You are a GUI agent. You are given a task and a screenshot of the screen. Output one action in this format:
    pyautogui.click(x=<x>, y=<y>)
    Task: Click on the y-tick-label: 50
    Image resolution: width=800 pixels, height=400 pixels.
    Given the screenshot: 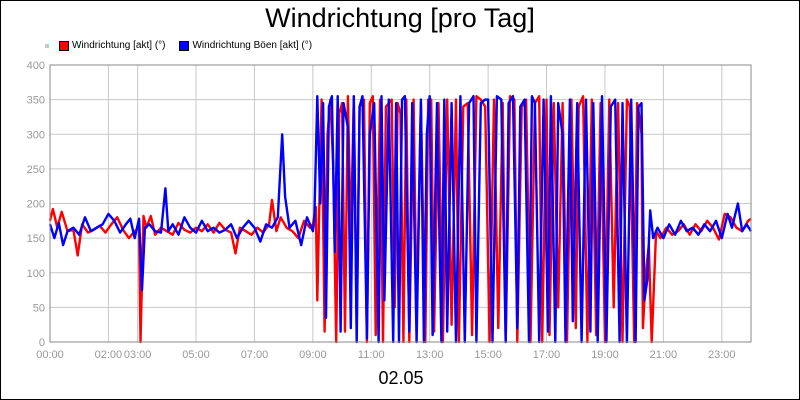 What is the action you would take?
    pyautogui.click(x=39, y=308)
    